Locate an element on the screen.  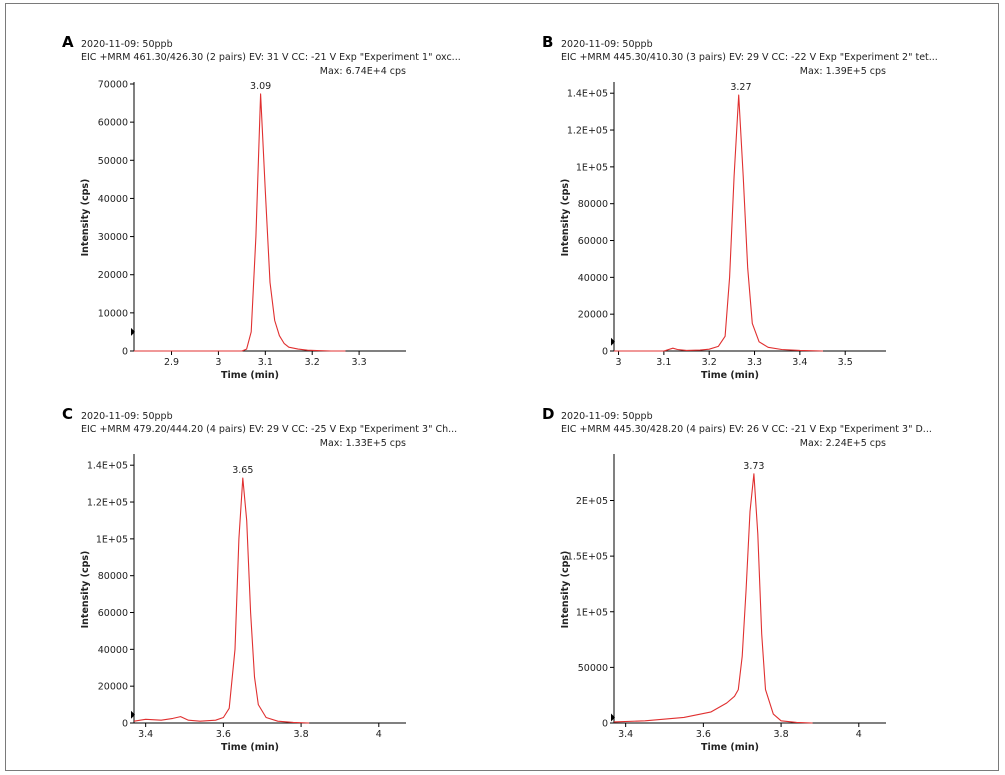
y-tick-label: 10000 is located at coordinates (113, 313).